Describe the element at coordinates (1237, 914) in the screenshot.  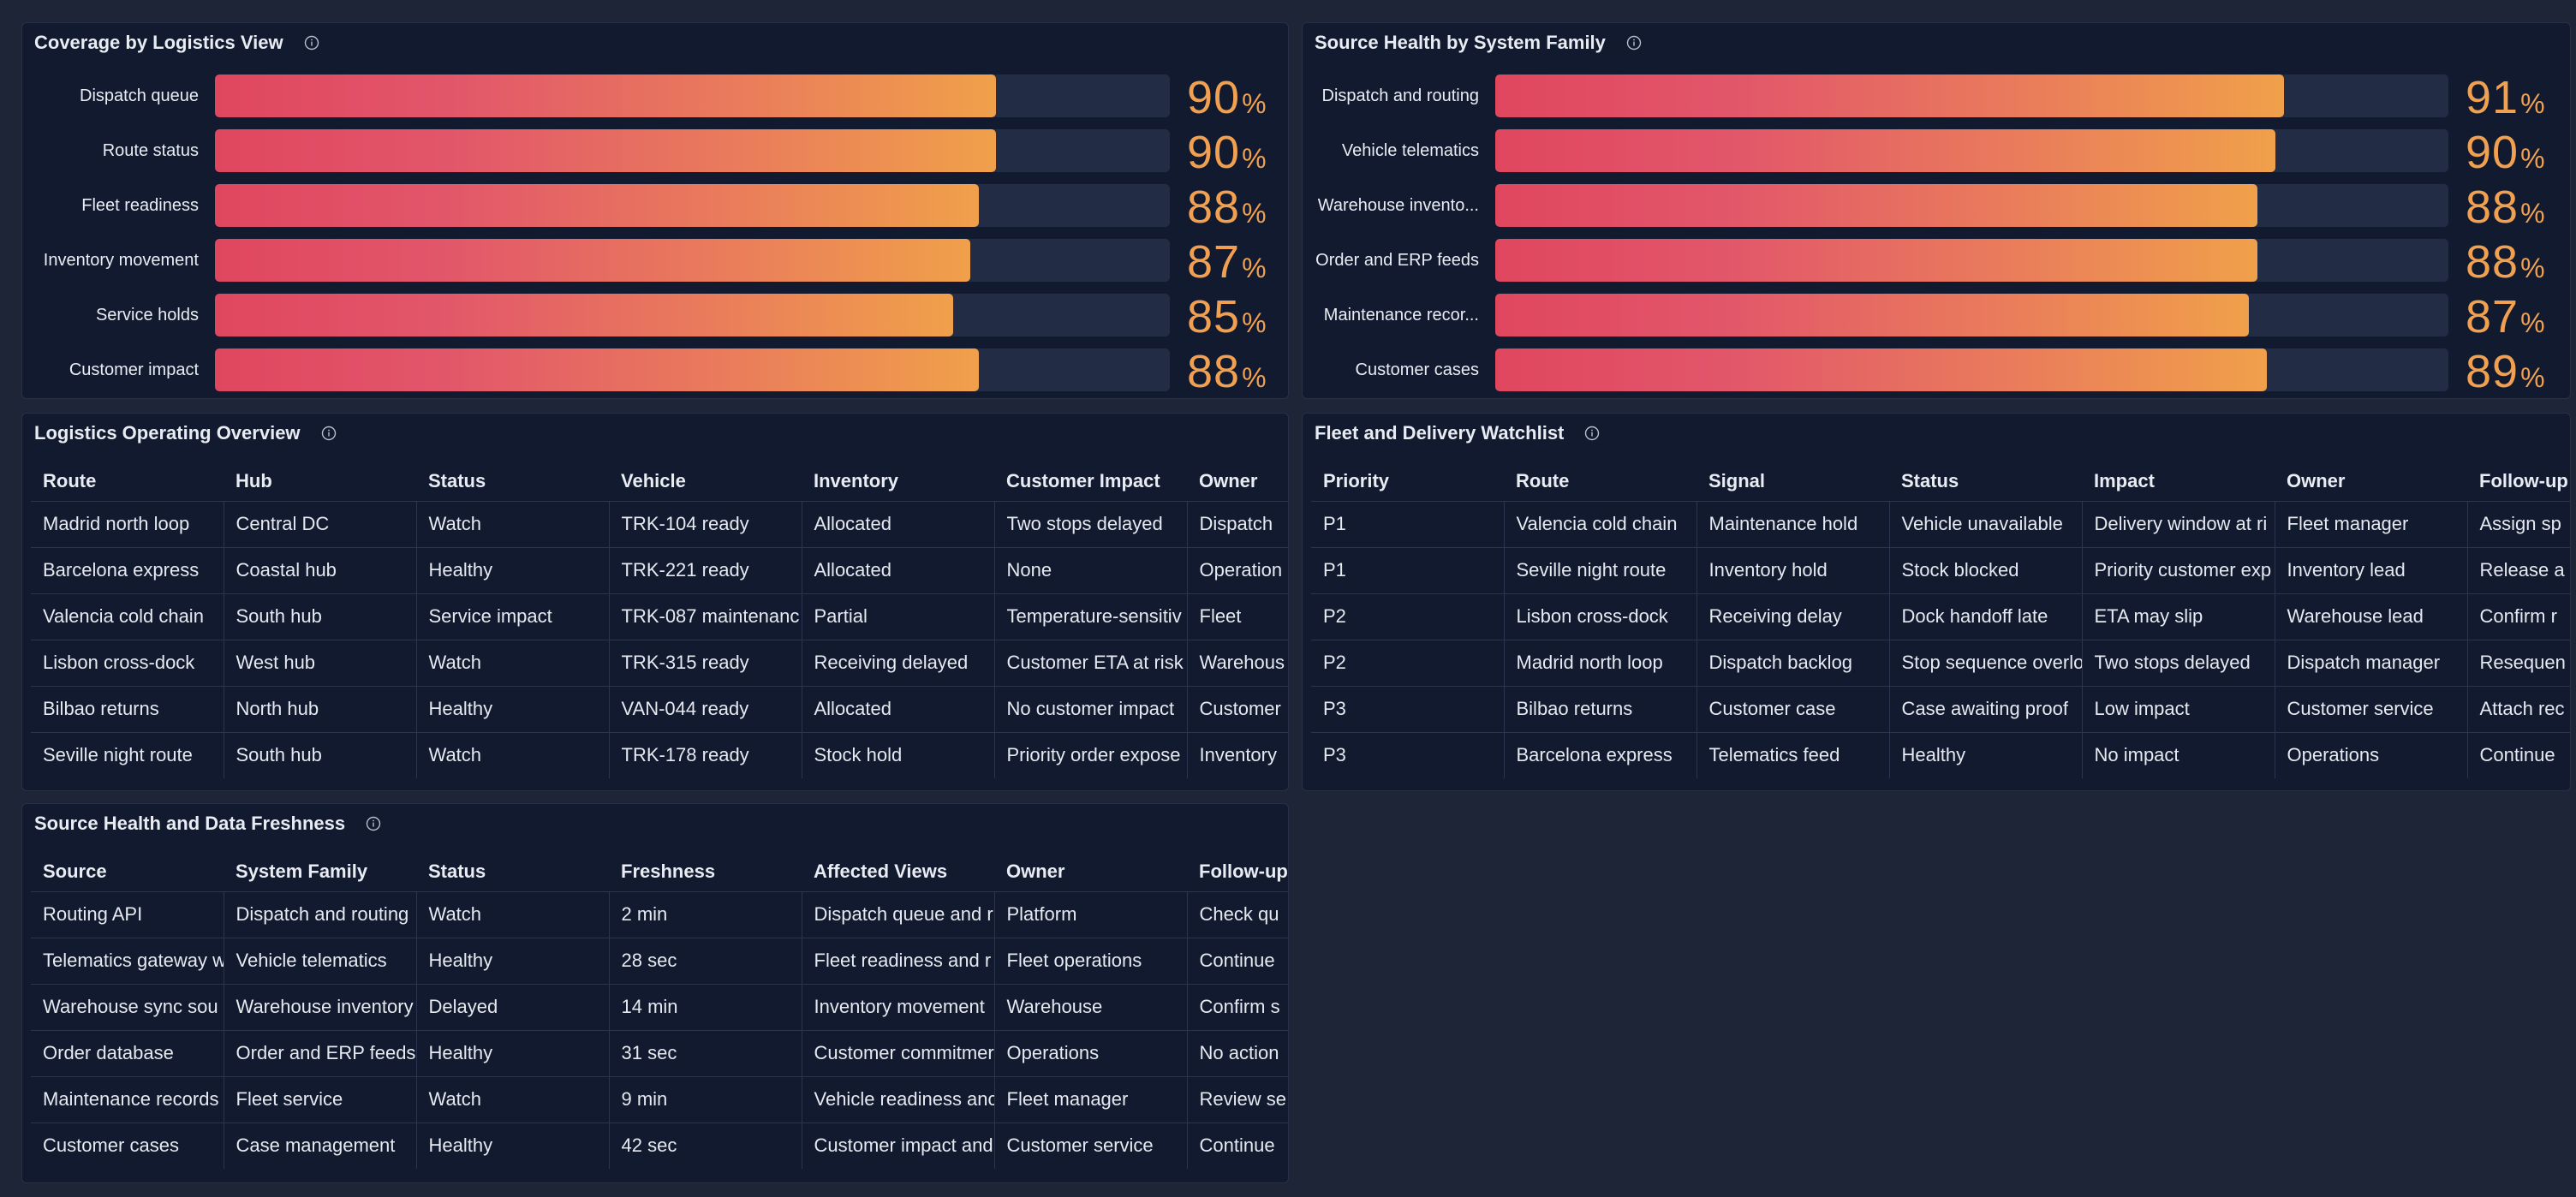
I see `table-cell: Check qu` at that location.